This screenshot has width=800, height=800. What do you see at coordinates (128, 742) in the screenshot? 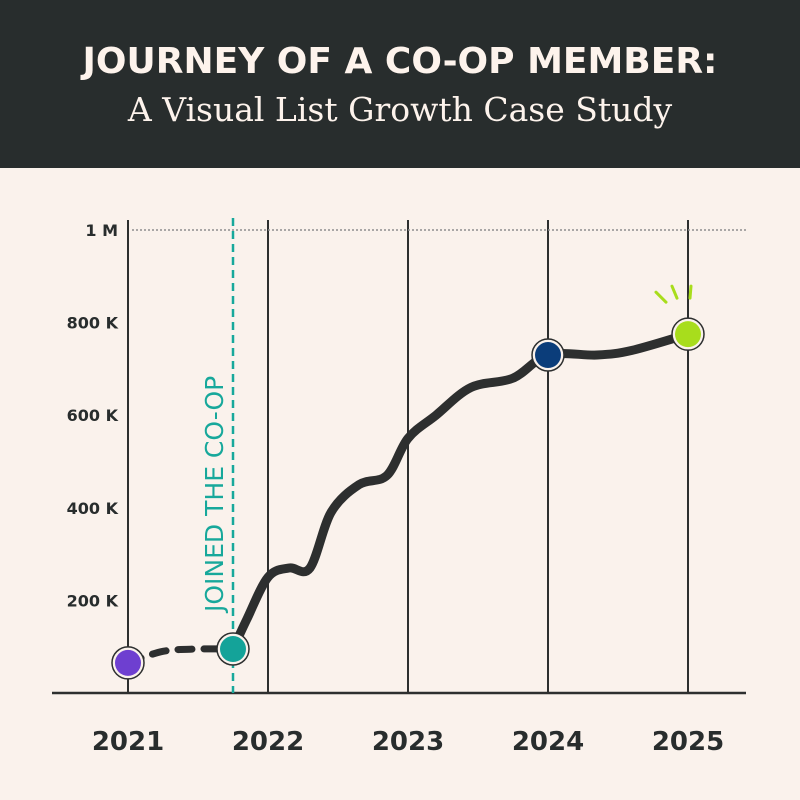
I see `x-tick-label: 2021` at bounding box center [128, 742].